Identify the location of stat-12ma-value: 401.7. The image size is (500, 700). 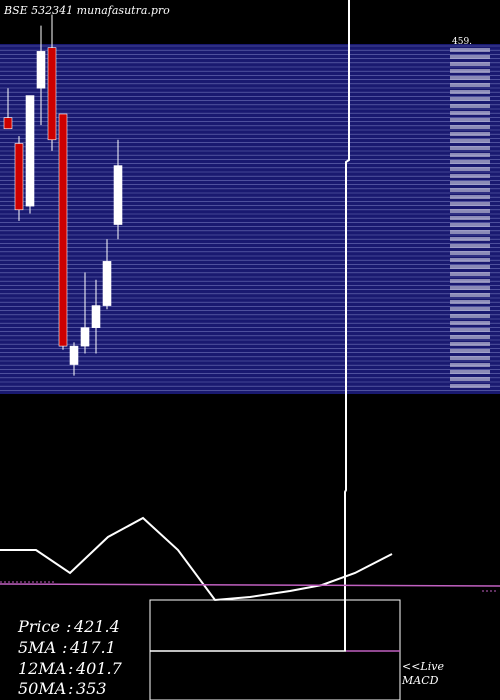
(99, 668).